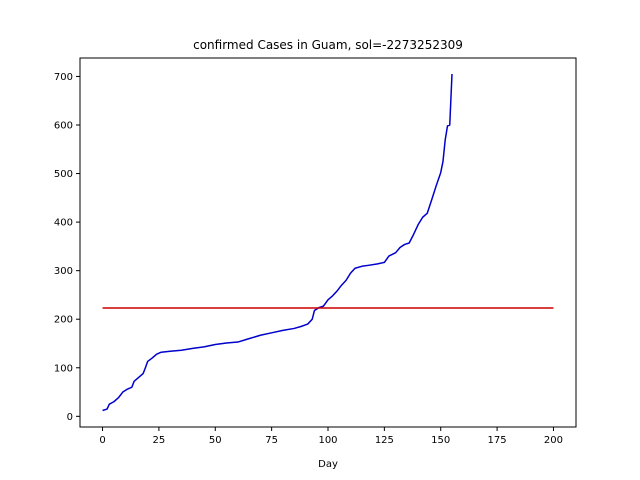 This screenshot has height=480, width=640. What do you see at coordinates (63, 223) in the screenshot?
I see `y-tick-label: 400` at bounding box center [63, 223].